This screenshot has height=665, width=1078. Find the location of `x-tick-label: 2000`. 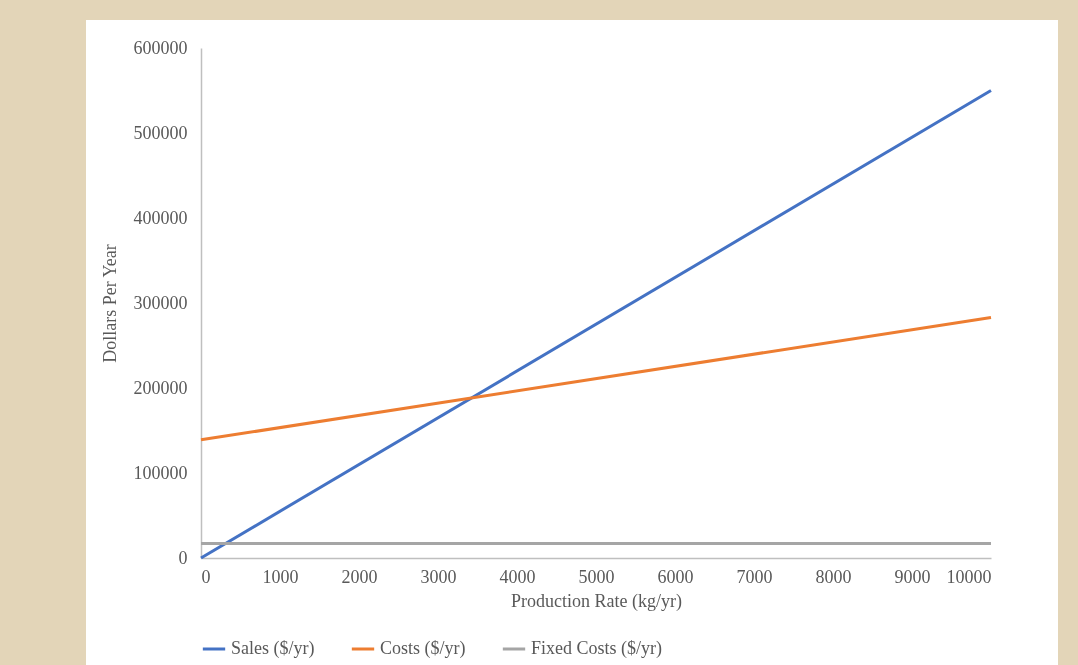

x-tick-label: 2000 is located at coordinates (359, 576).